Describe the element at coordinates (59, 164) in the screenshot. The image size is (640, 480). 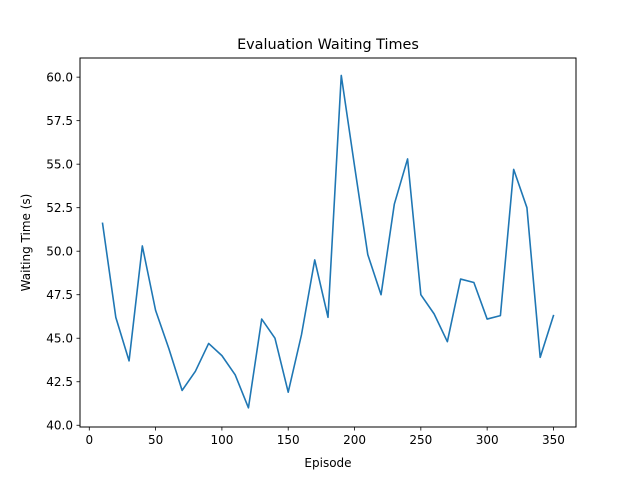
I see `y-tick-label: 55.0` at that location.